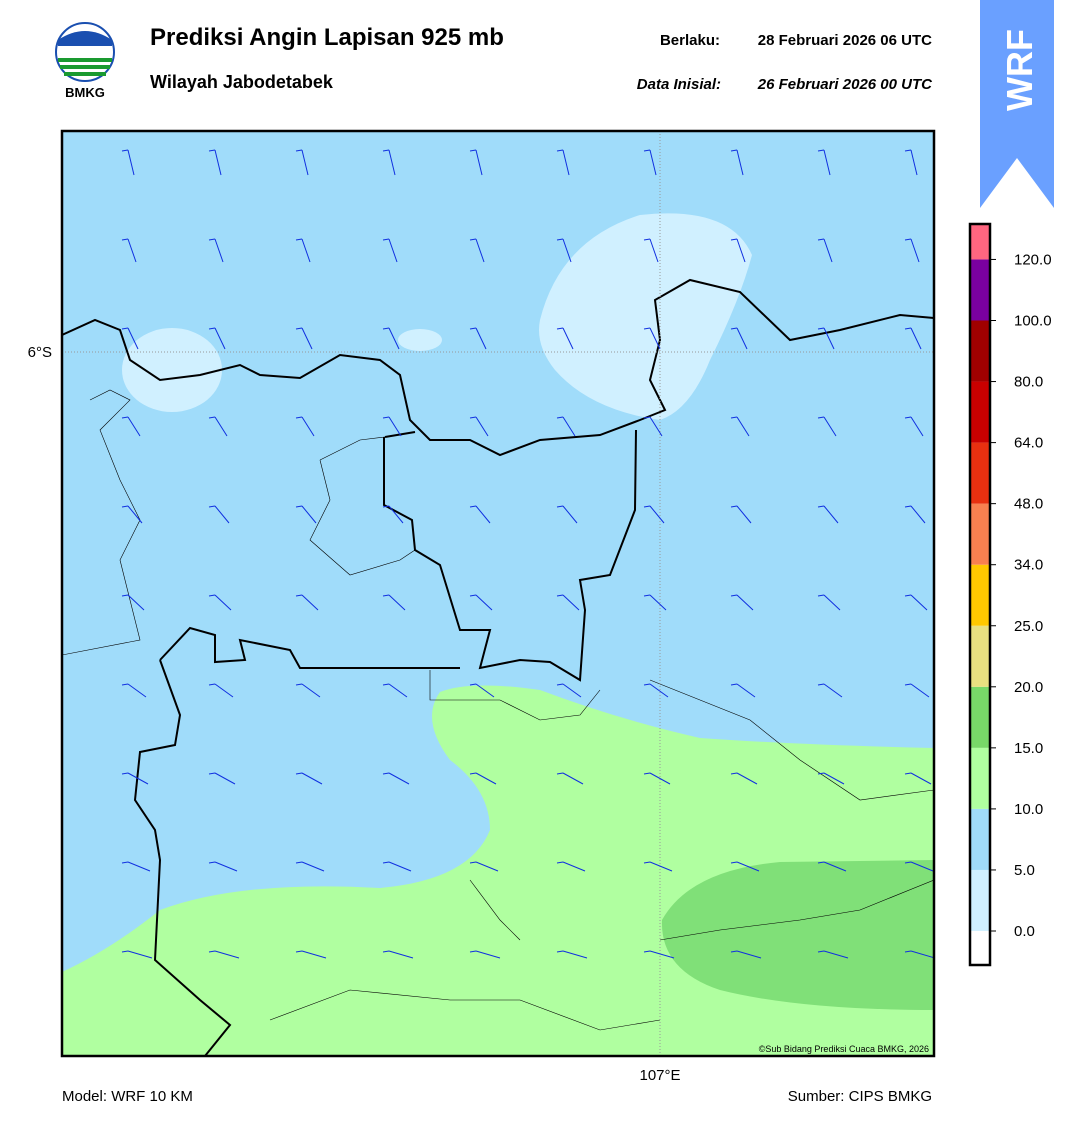  I want to click on colorbar-label: 10.0, so click(1028, 809).